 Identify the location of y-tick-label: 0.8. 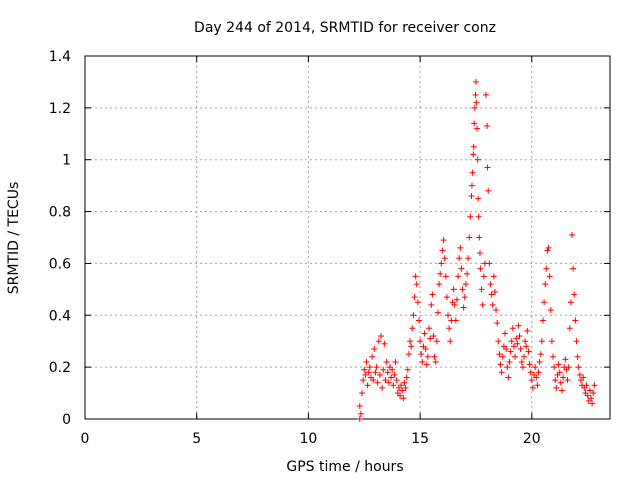
(60, 213).